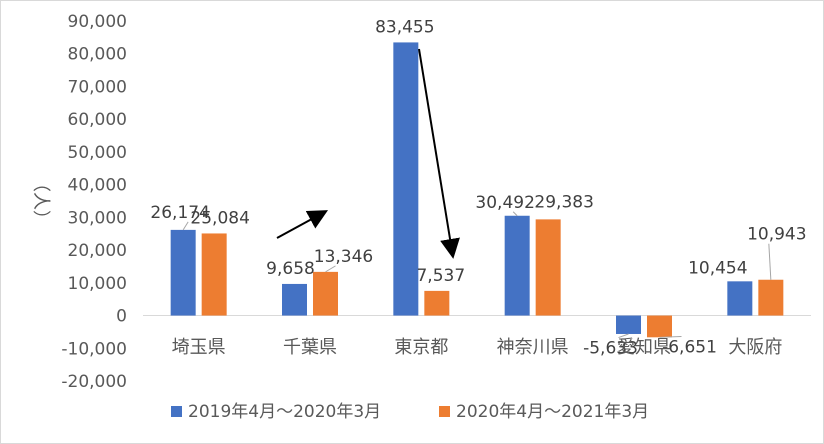 The width and height of the screenshot is (824, 444). Describe the element at coordinates (343, 257) in the screenshot. I see `data-label: 13,346` at that location.